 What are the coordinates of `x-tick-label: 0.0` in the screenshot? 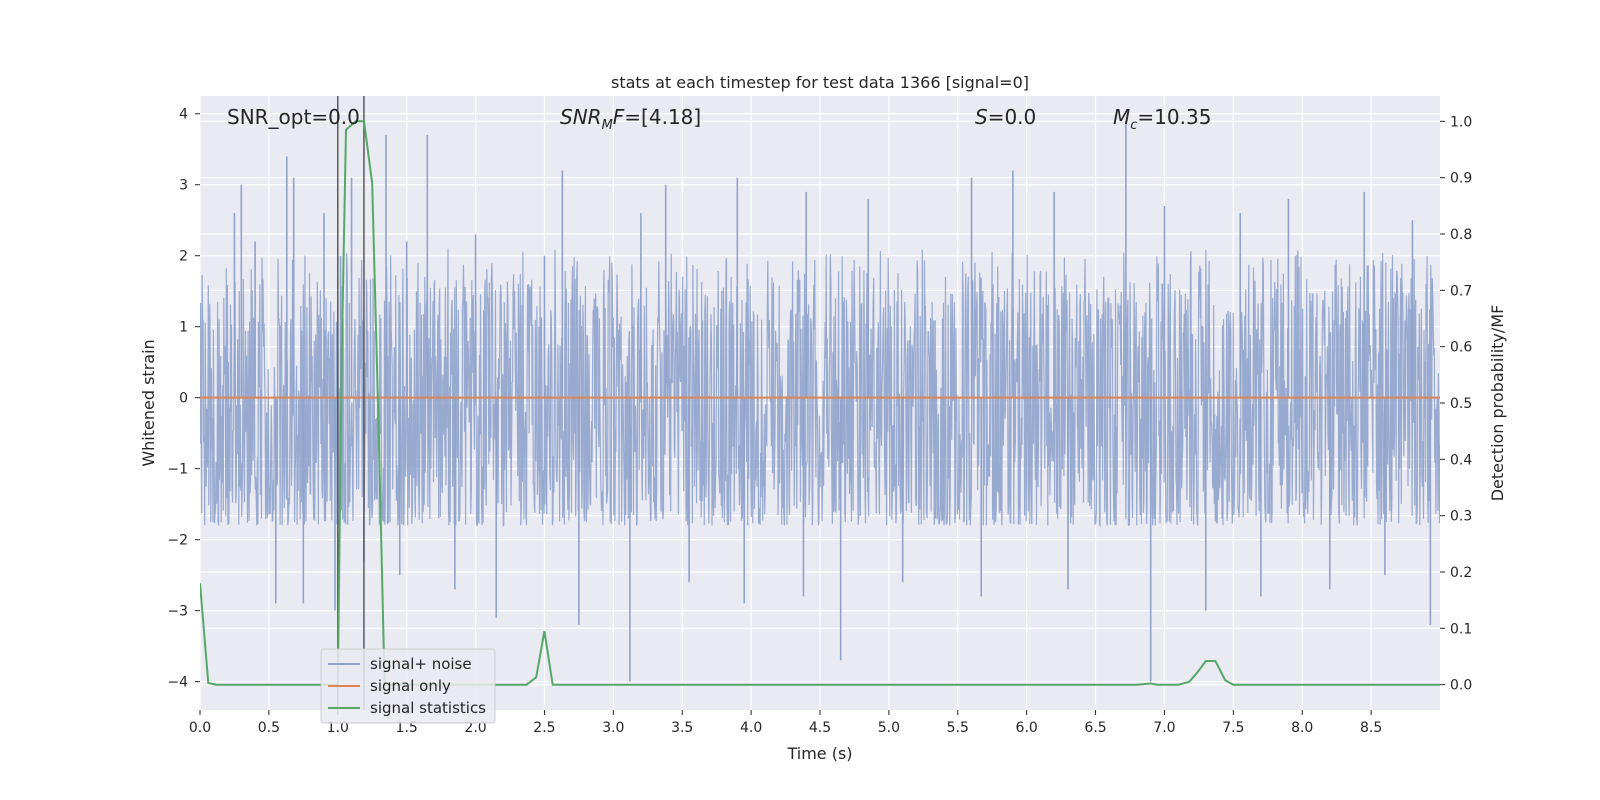 It's located at (200, 728).